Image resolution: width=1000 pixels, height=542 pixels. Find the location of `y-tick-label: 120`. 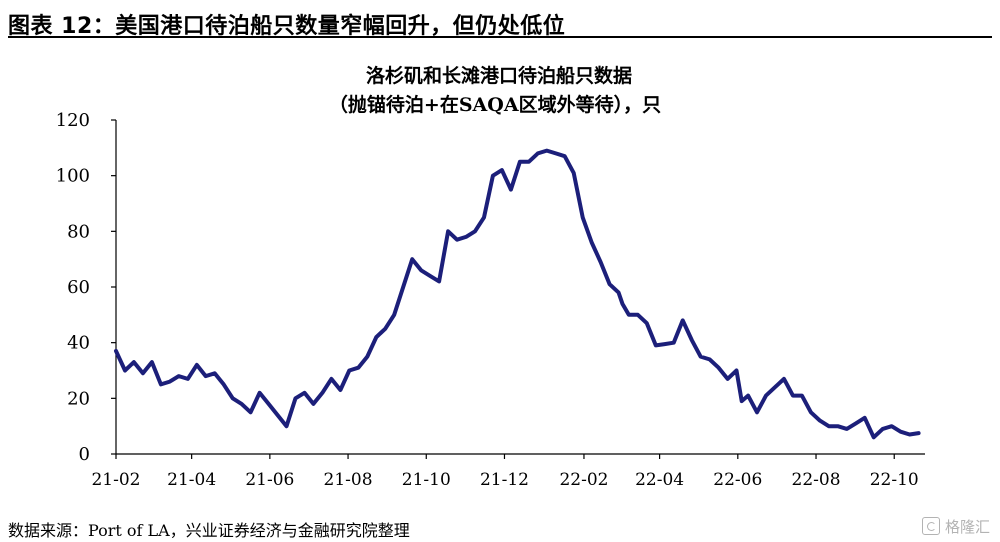

y-tick-label: 120 is located at coordinates (73, 120).